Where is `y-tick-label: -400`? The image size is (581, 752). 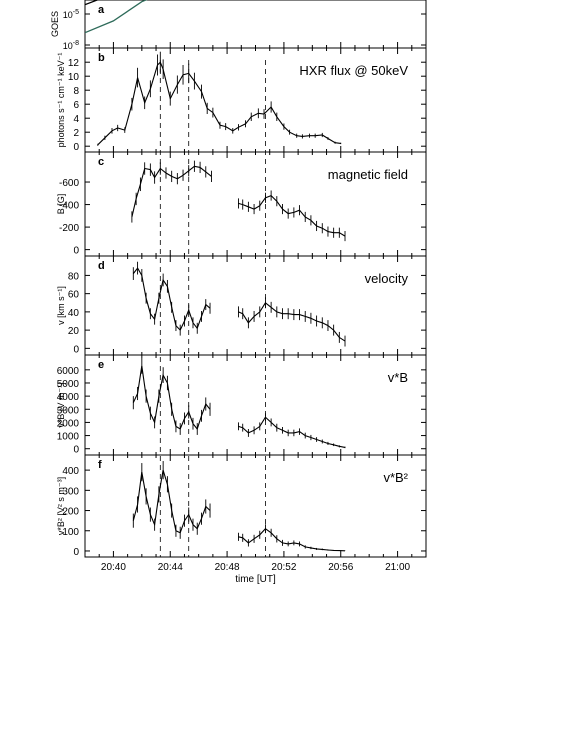 y-tick-label: -400 is located at coordinates (69, 206).